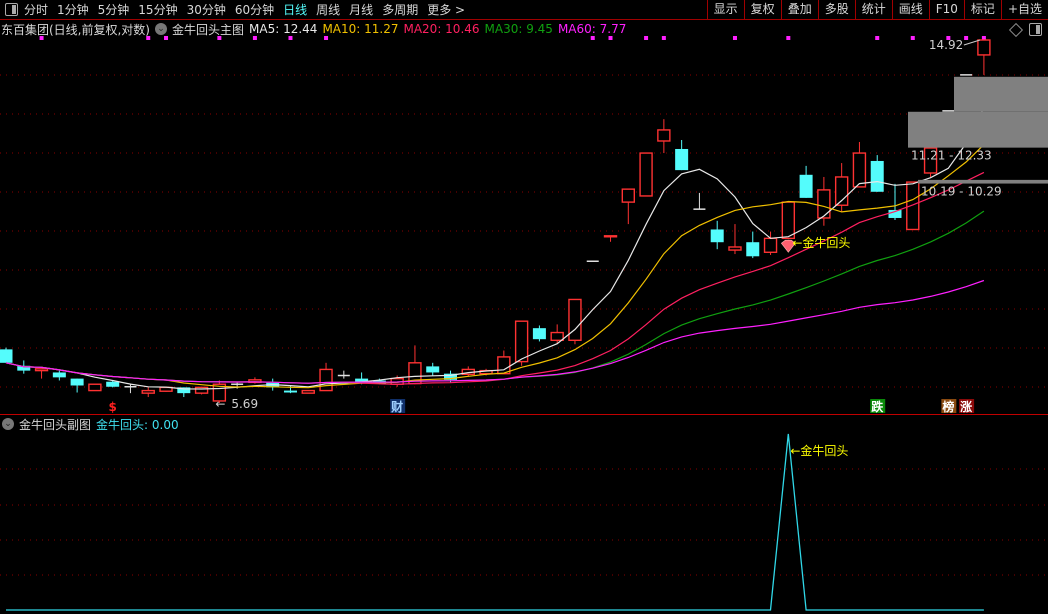  I want to click on signal-label: ←金牛回头, so click(821, 242).